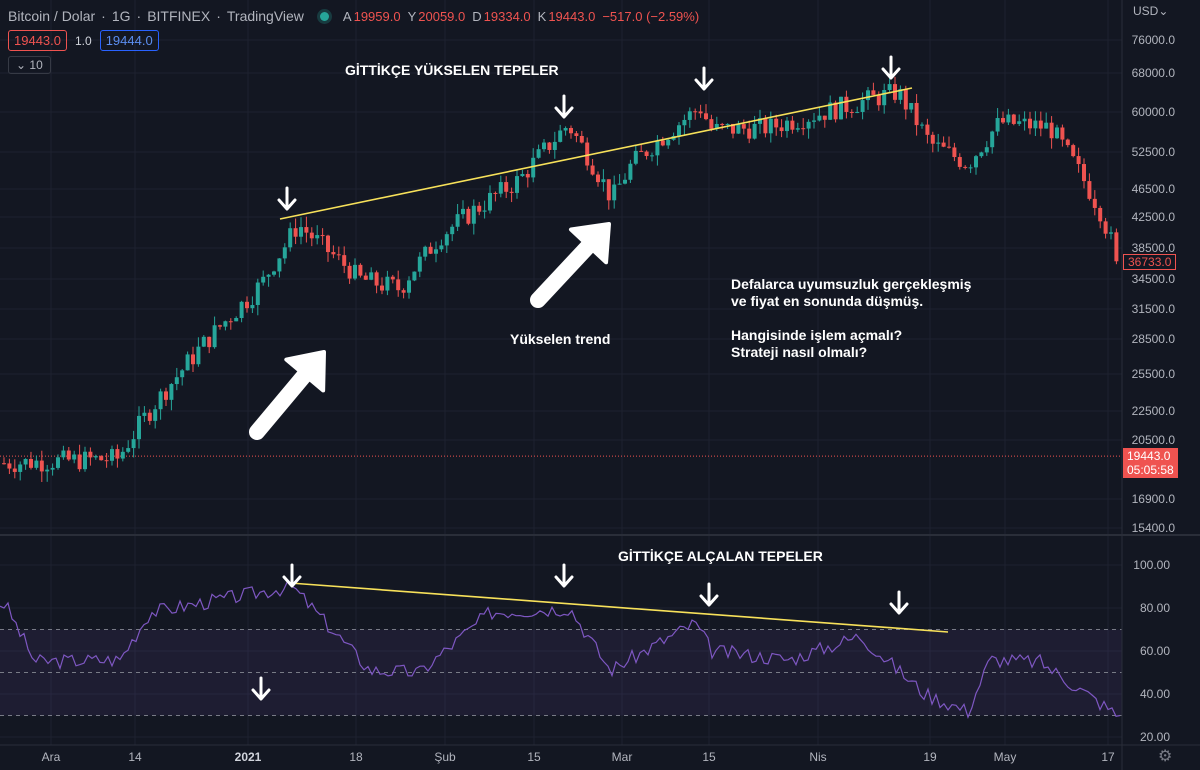  Describe the element at coordinates (507, 16) in the screenshot. I see `ohlc-low-value: 19334.0` at that location.